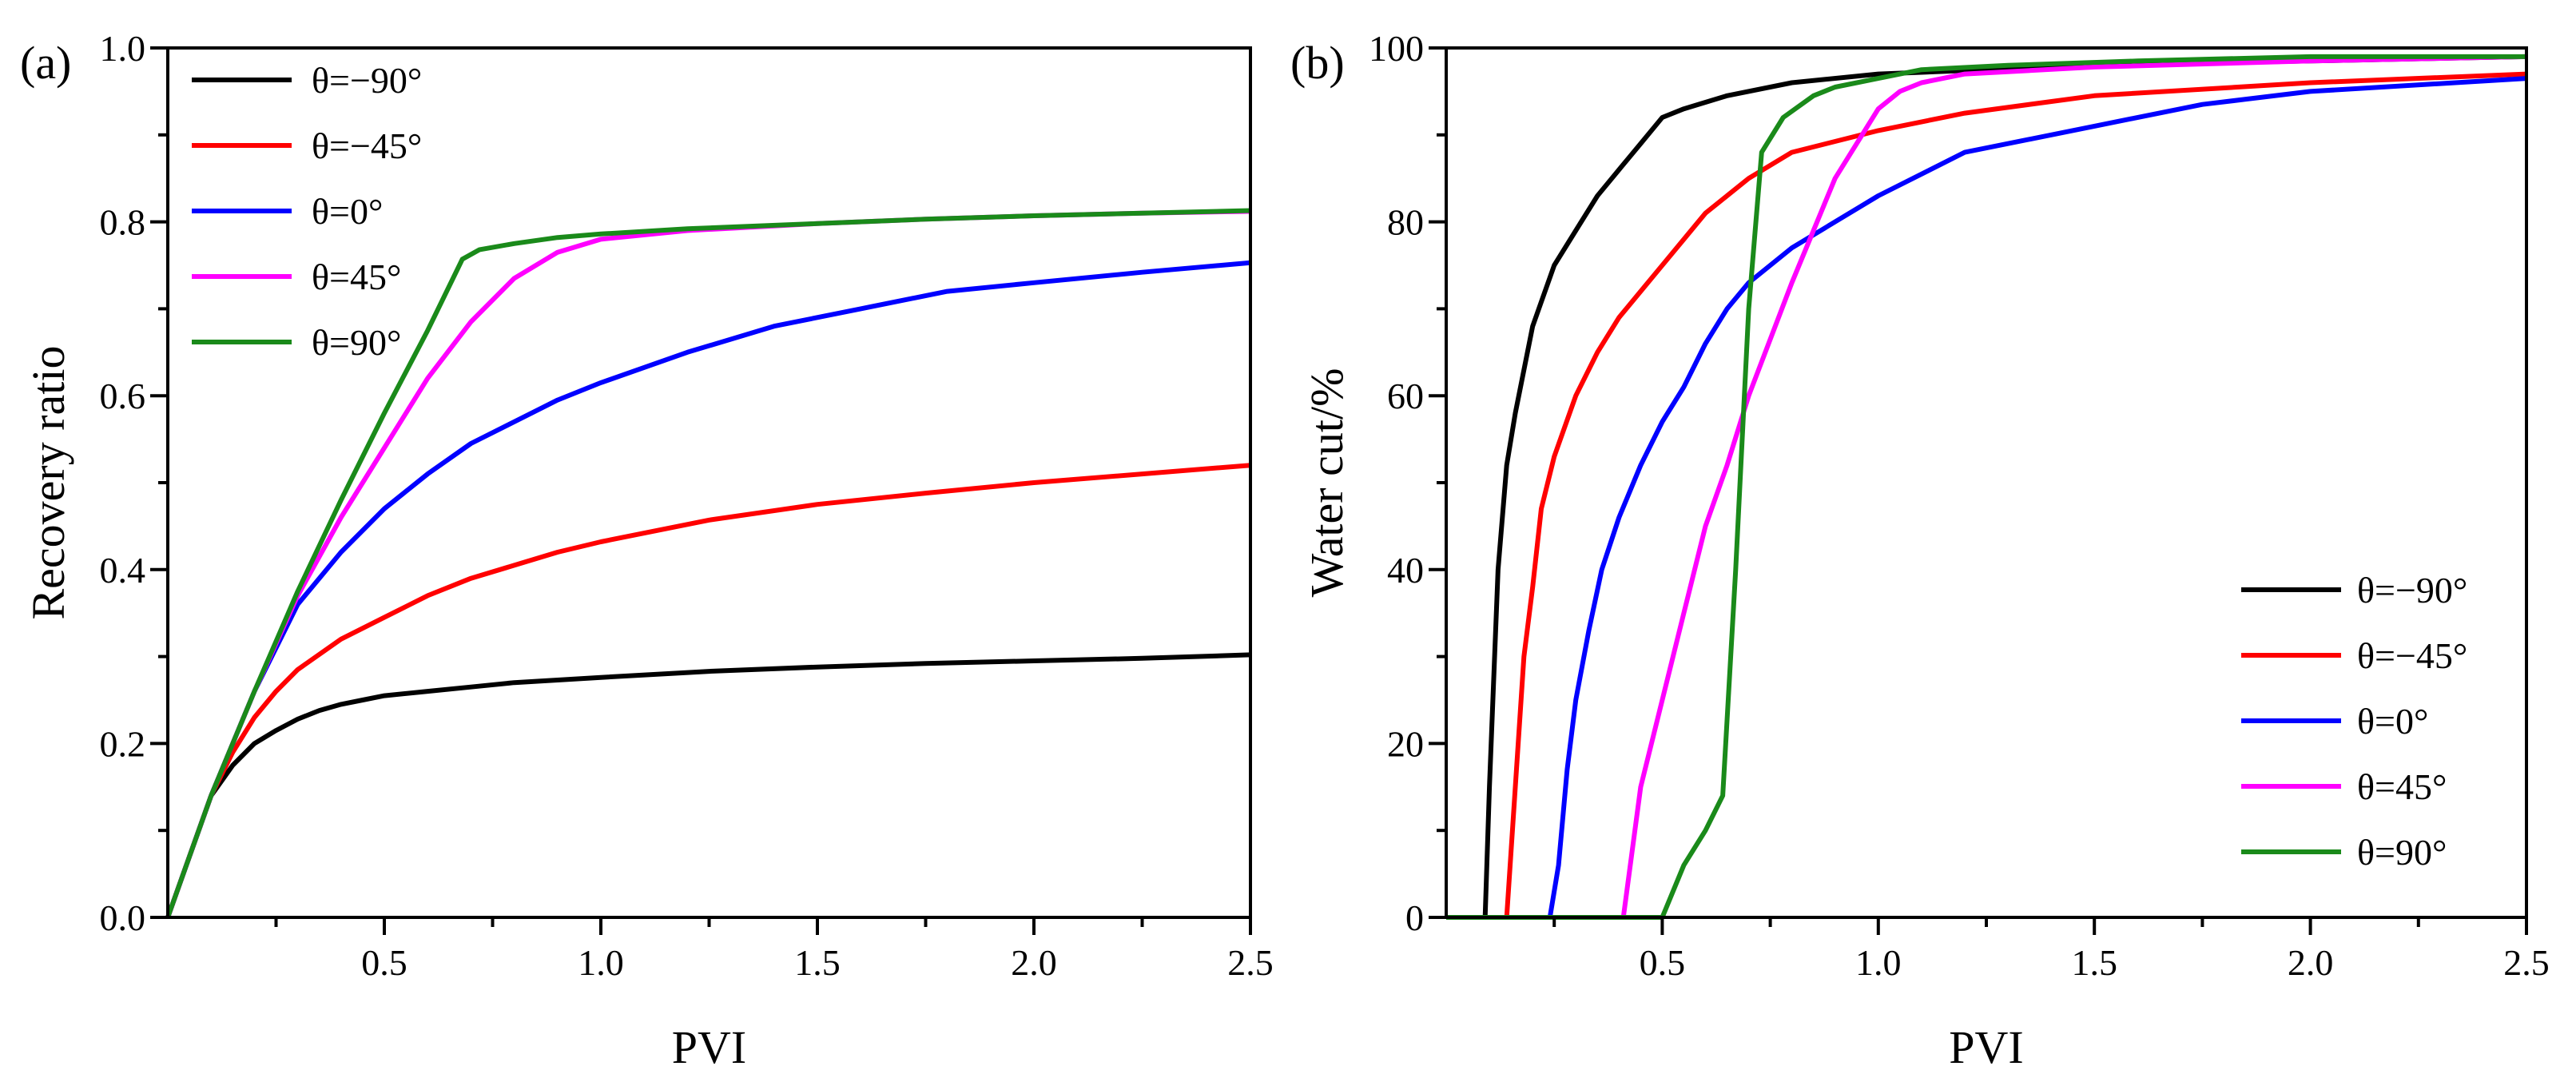  What do you see at coordinates (45, 63) in the screenshot?
I see `panel-label: (a)` at bounding box center [45, 63].